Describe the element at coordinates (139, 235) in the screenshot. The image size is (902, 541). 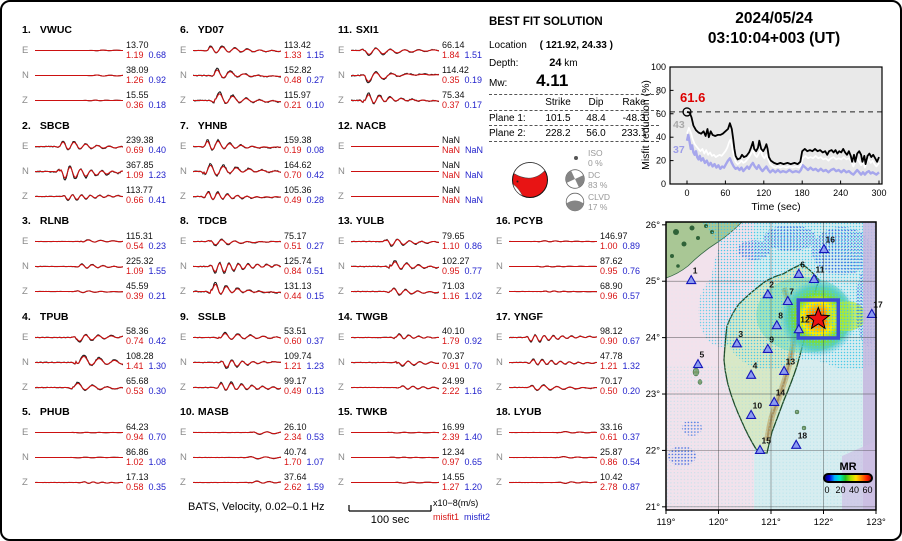
I see `amplitude-value: 115.31` at that location.